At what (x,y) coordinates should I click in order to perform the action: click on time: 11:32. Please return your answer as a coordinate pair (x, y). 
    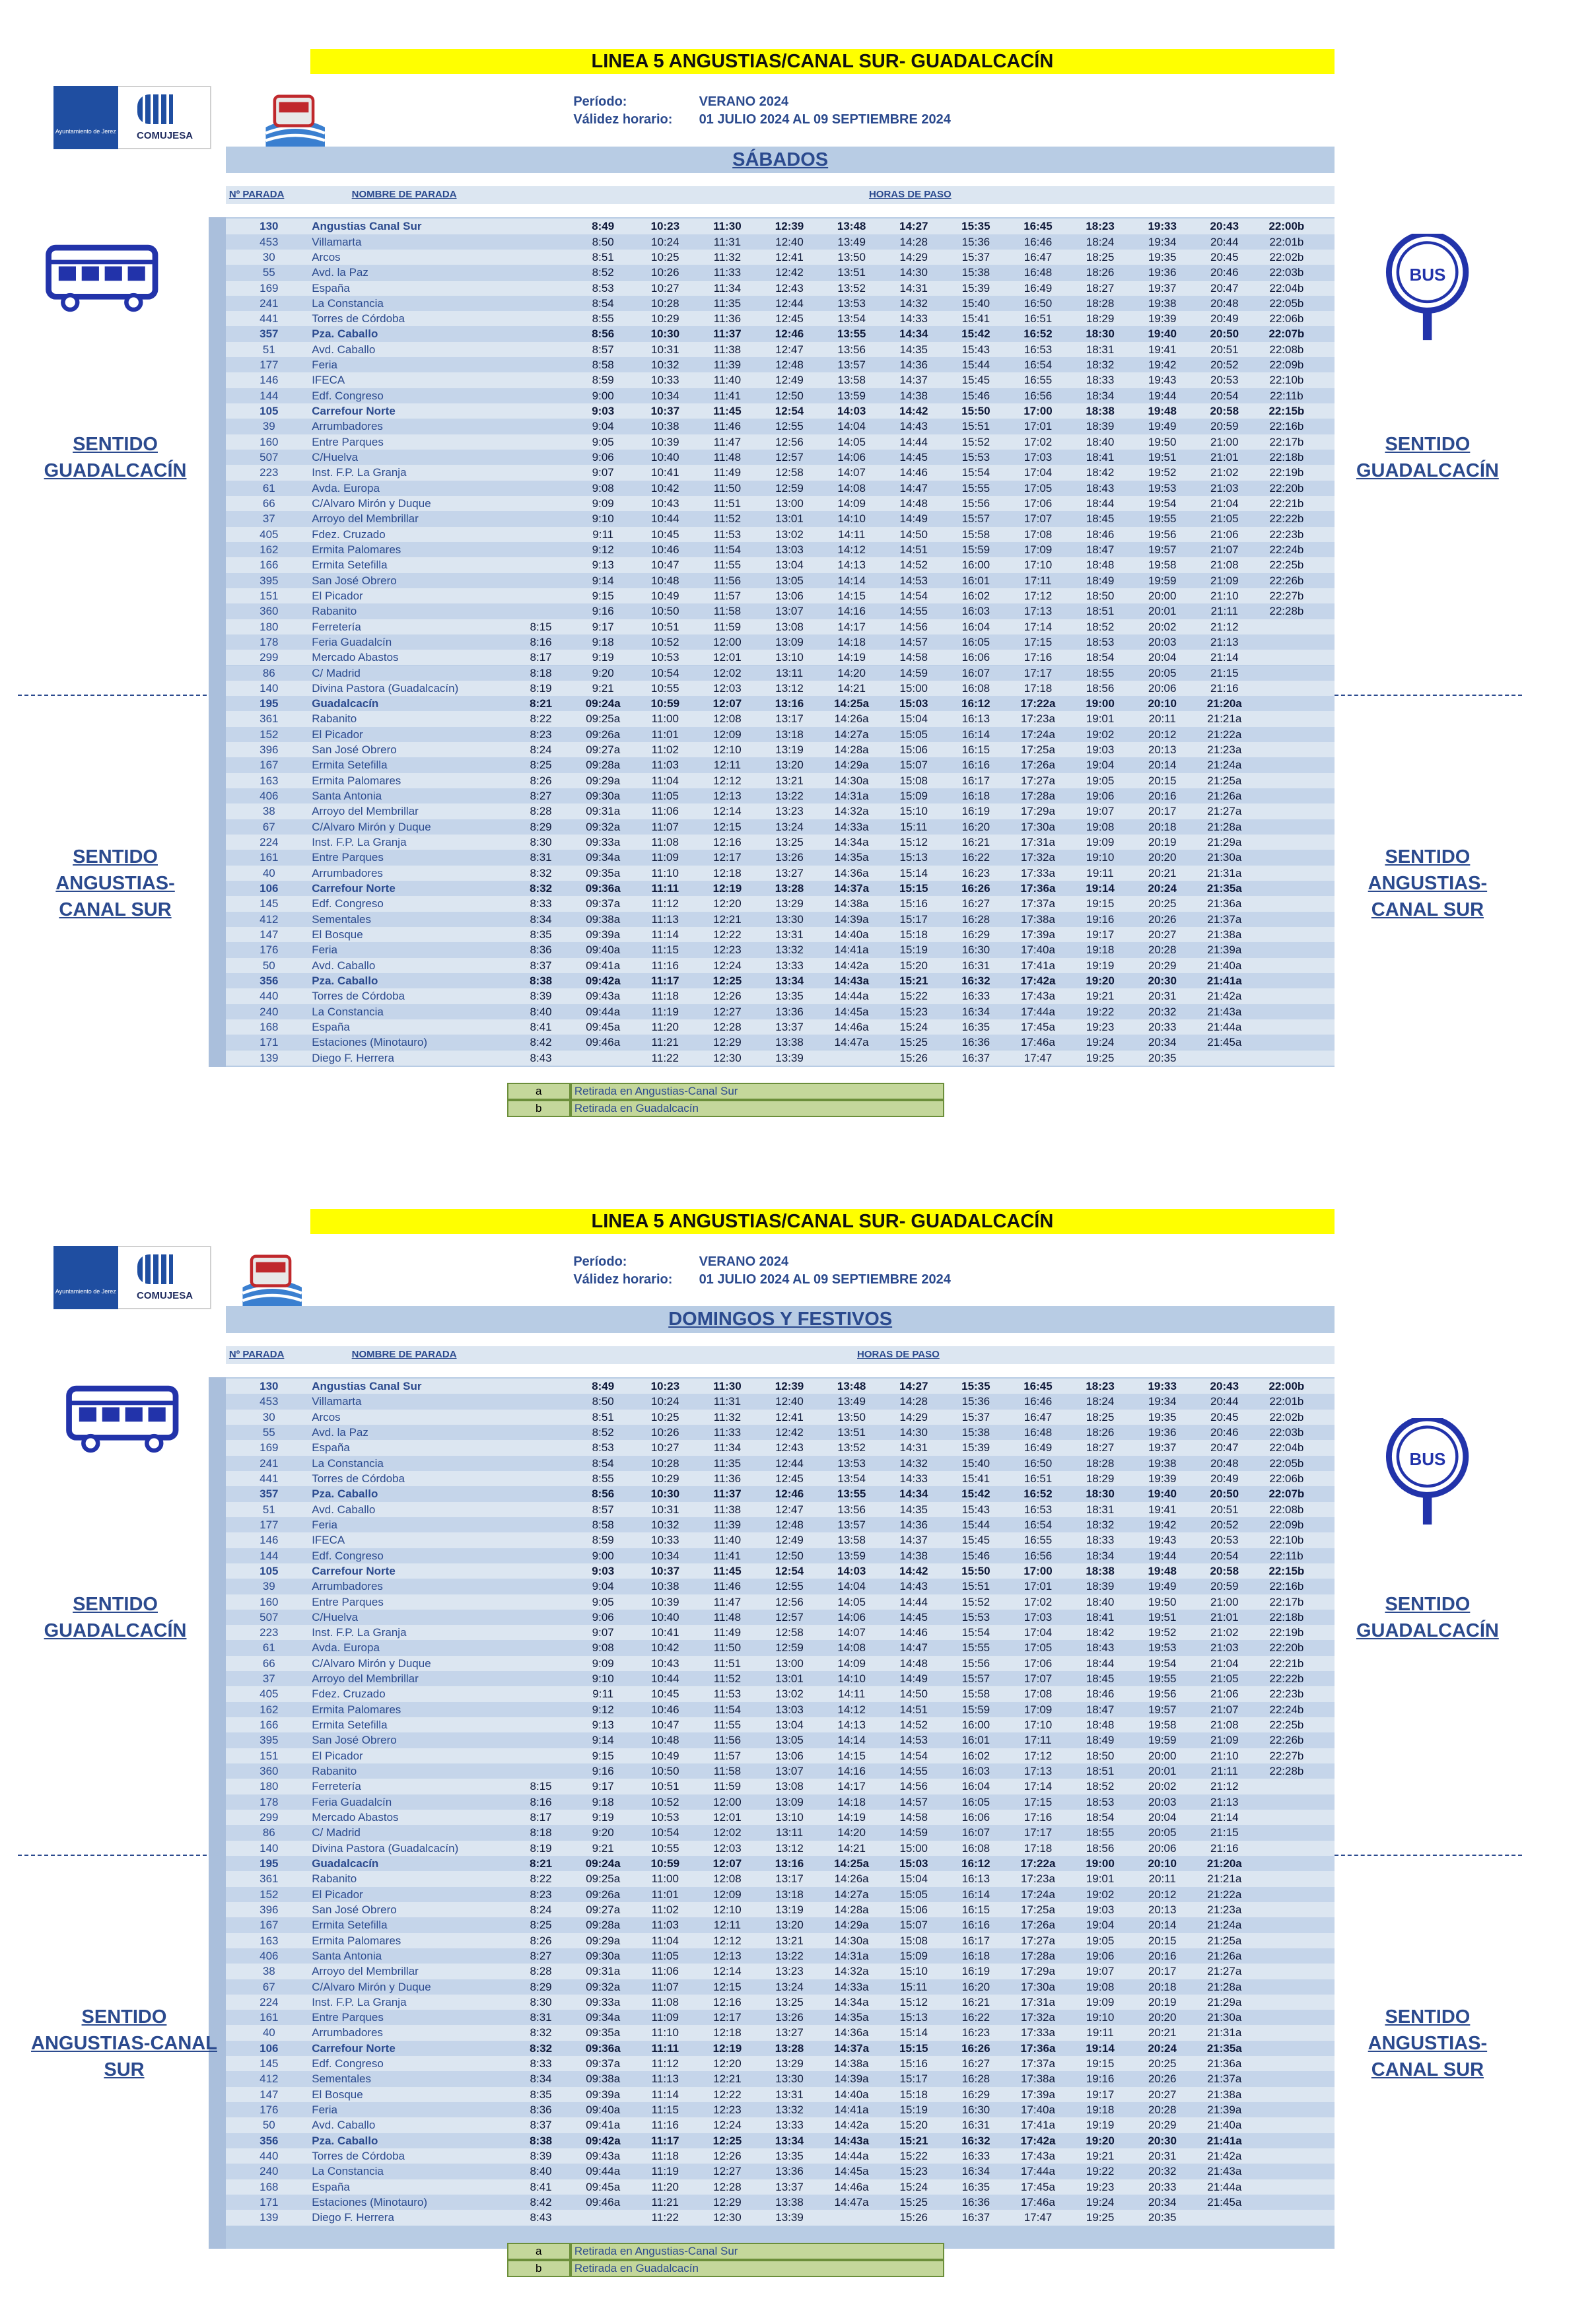
    Looking at the image, I should click on (727, 1416).